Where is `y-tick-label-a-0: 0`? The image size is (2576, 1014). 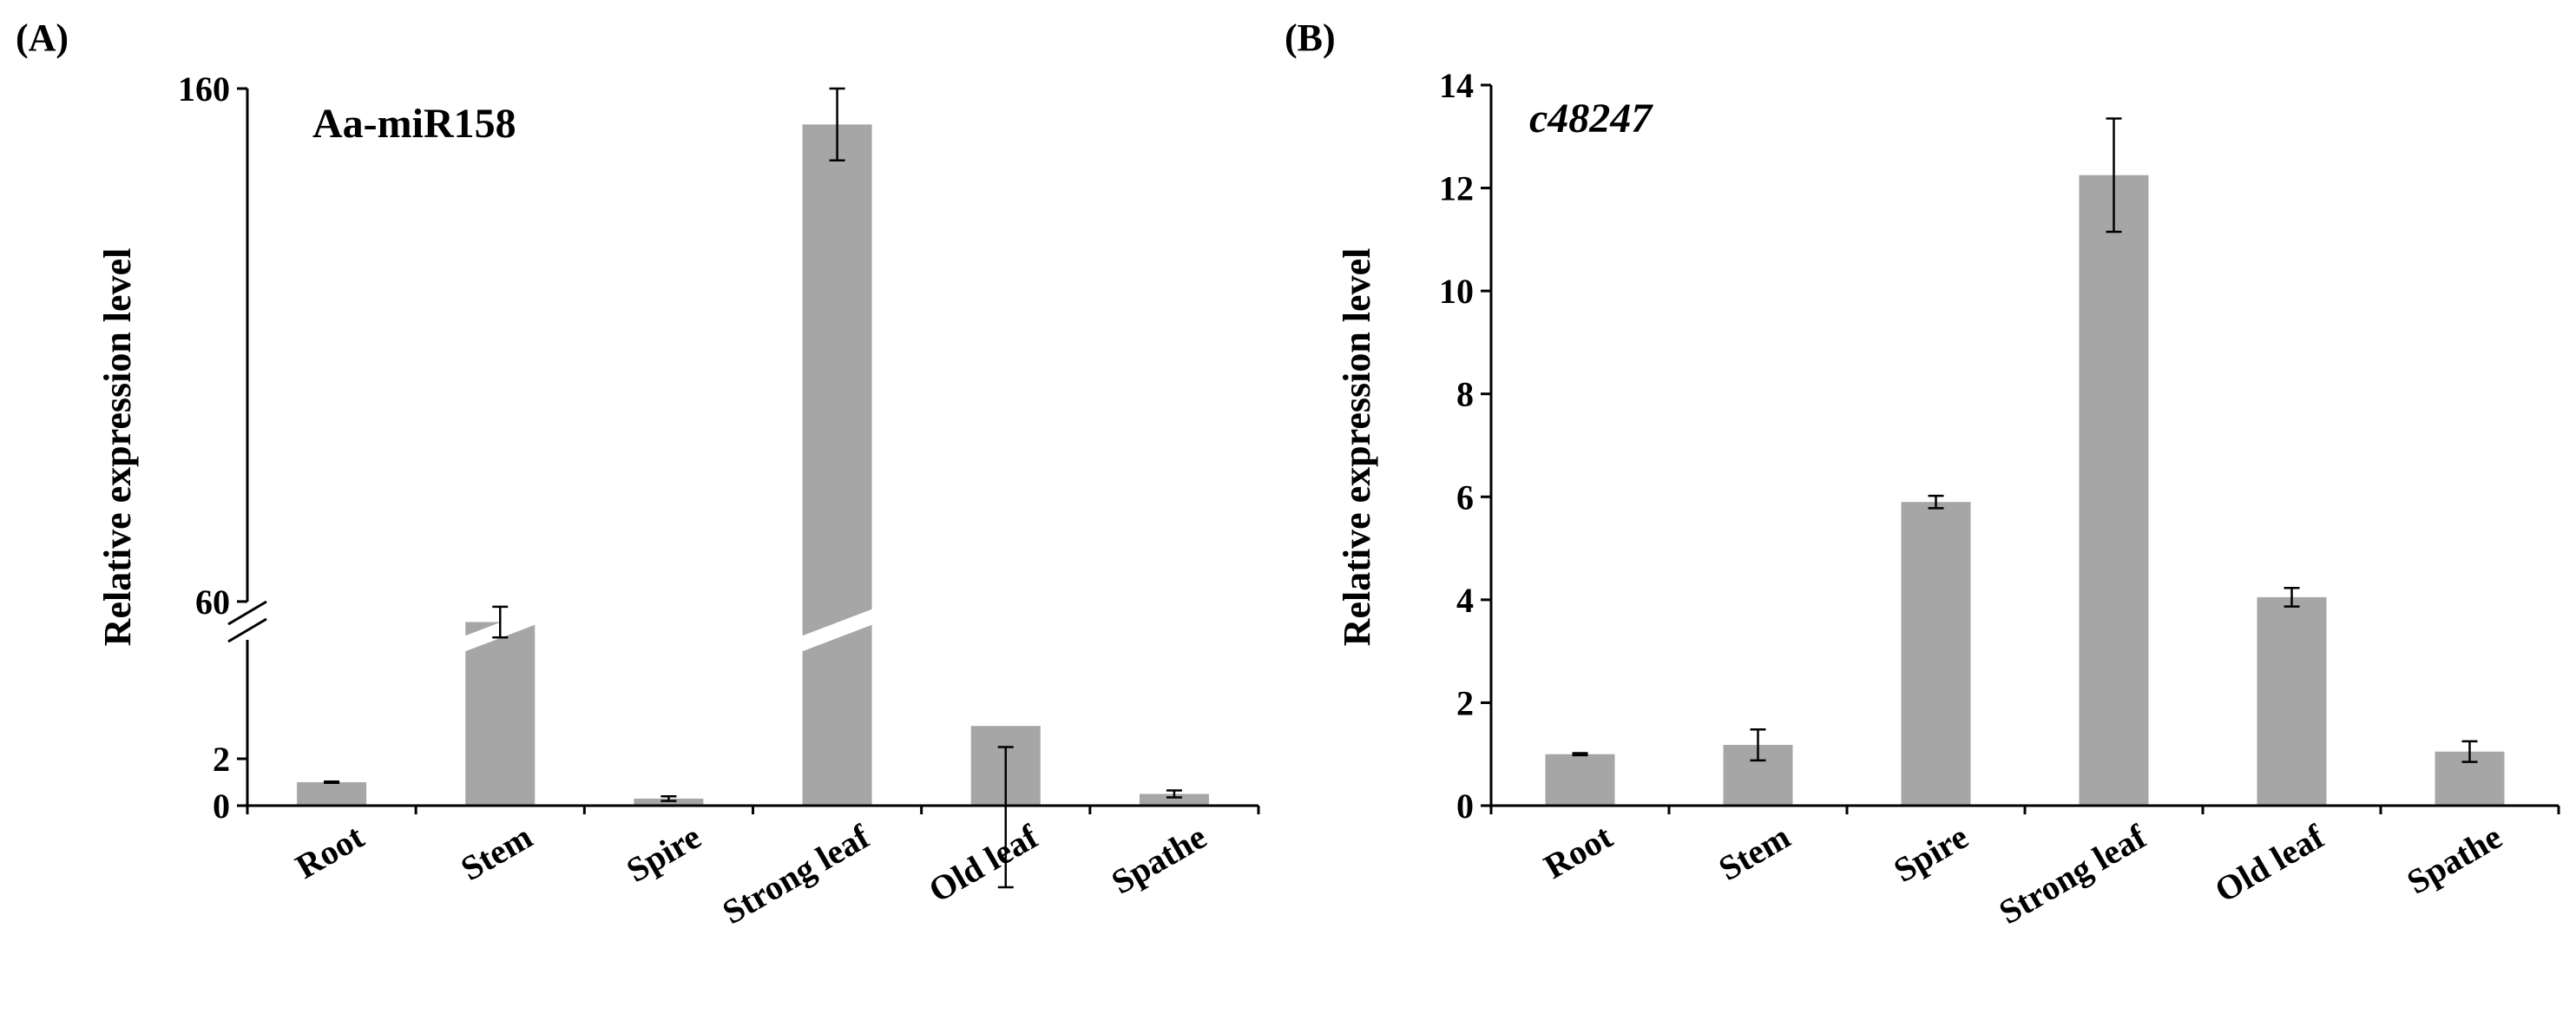 y-tick-label-a-0: 0 is located at coordinates (221, 806).